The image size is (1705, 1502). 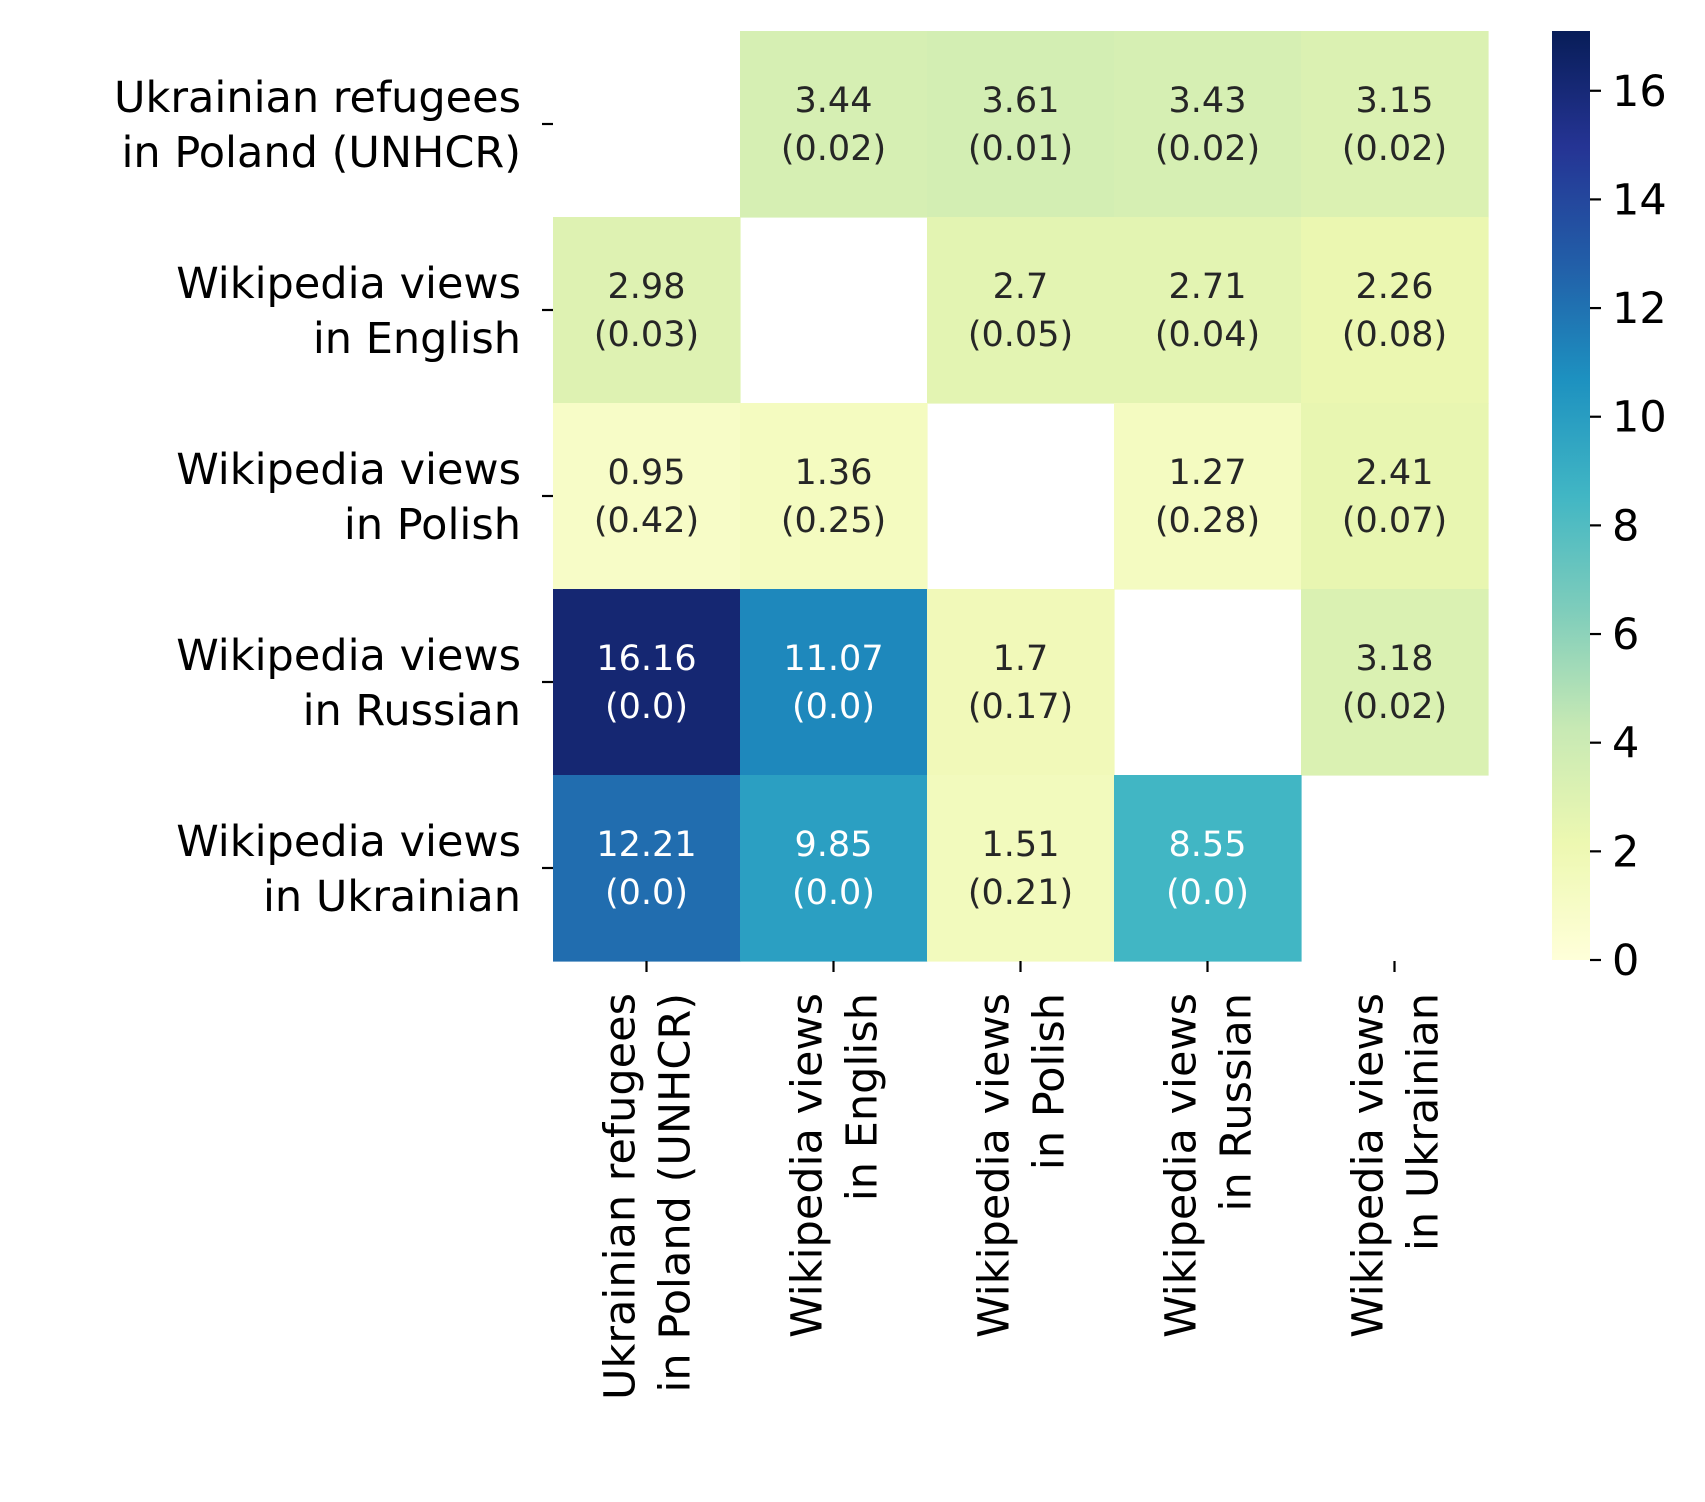 I want to click on cell-value-label: 3.43, so click(x=1208, y=101).